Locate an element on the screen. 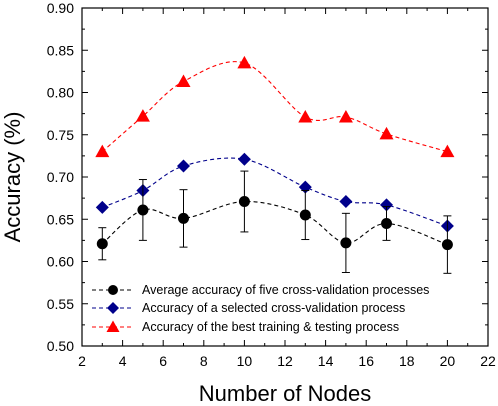 The image size is (498, 406). x-tick-label: 8 is located at coordinates (204, 361).